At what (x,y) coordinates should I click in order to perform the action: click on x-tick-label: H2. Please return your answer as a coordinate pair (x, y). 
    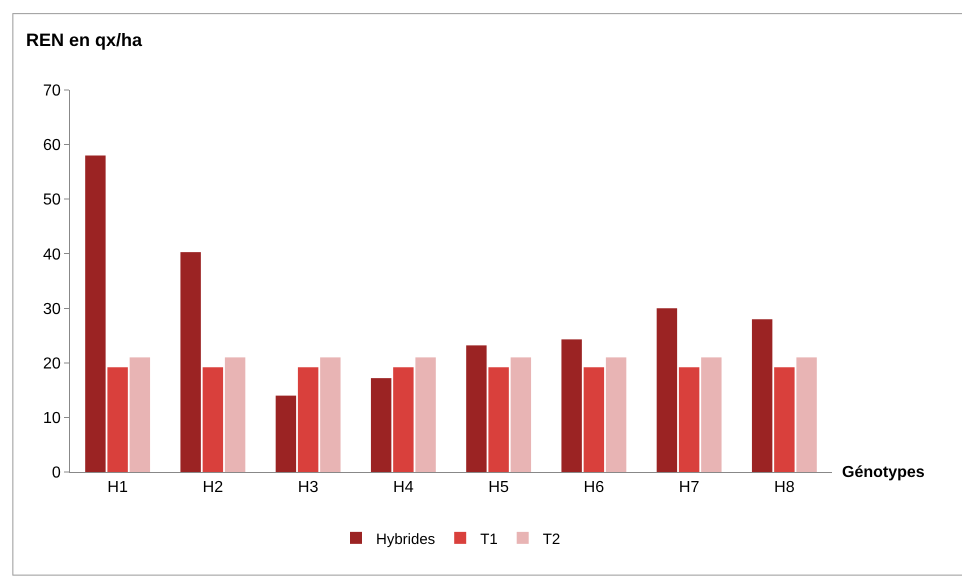
    Looking at the image, I should click on (213, 487).